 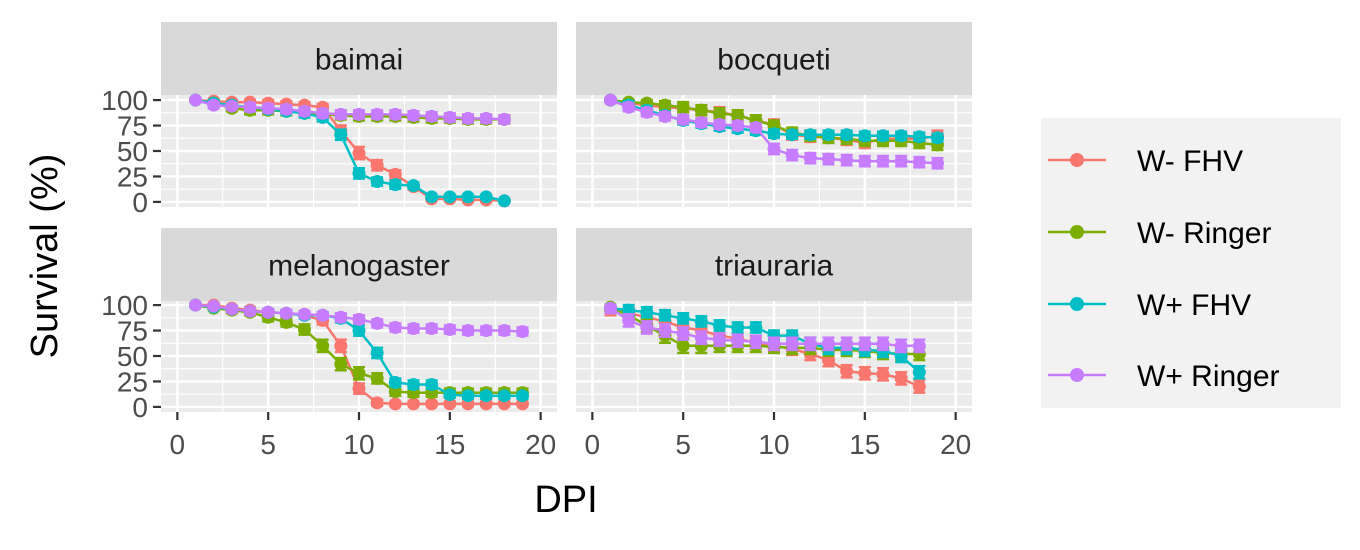 I want to click on panel-triauraria: triauraria 0 5 10 15 20, so click(x=774, y=344).